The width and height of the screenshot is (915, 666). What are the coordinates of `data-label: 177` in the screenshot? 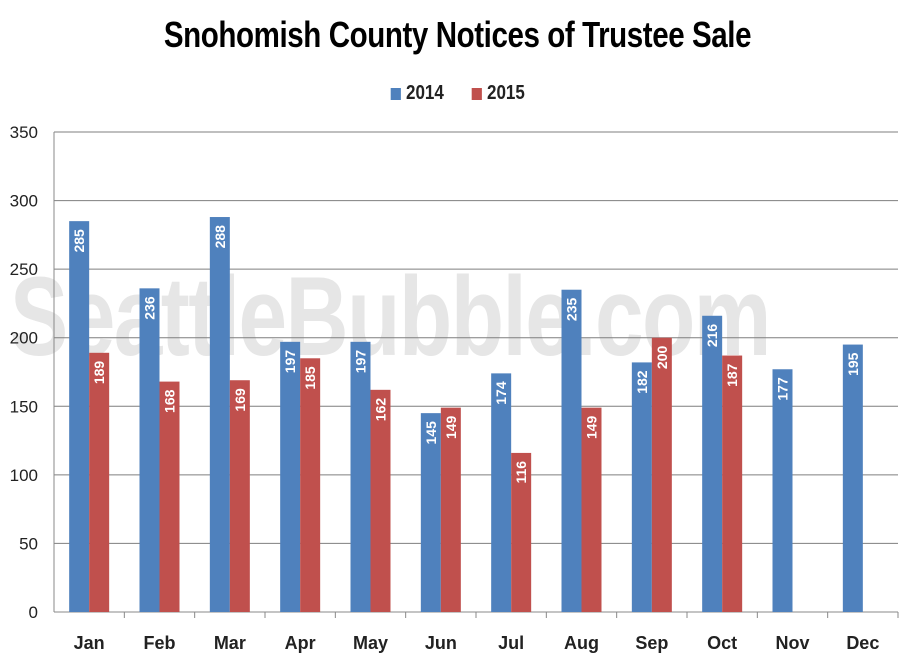 It's located at (783, 389).